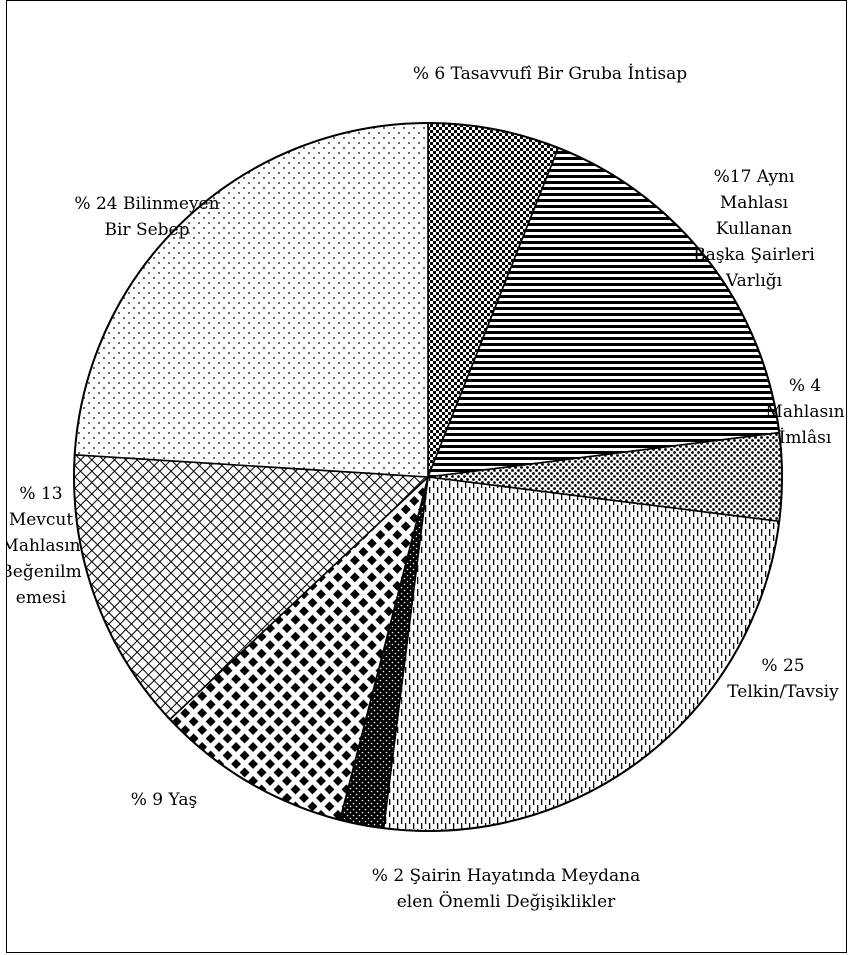 This screenshot has height=955, width=849. I want to click on slice-label-0: % 6 Tasavvufî Bir Gruba İntisap, so click(550, 73).